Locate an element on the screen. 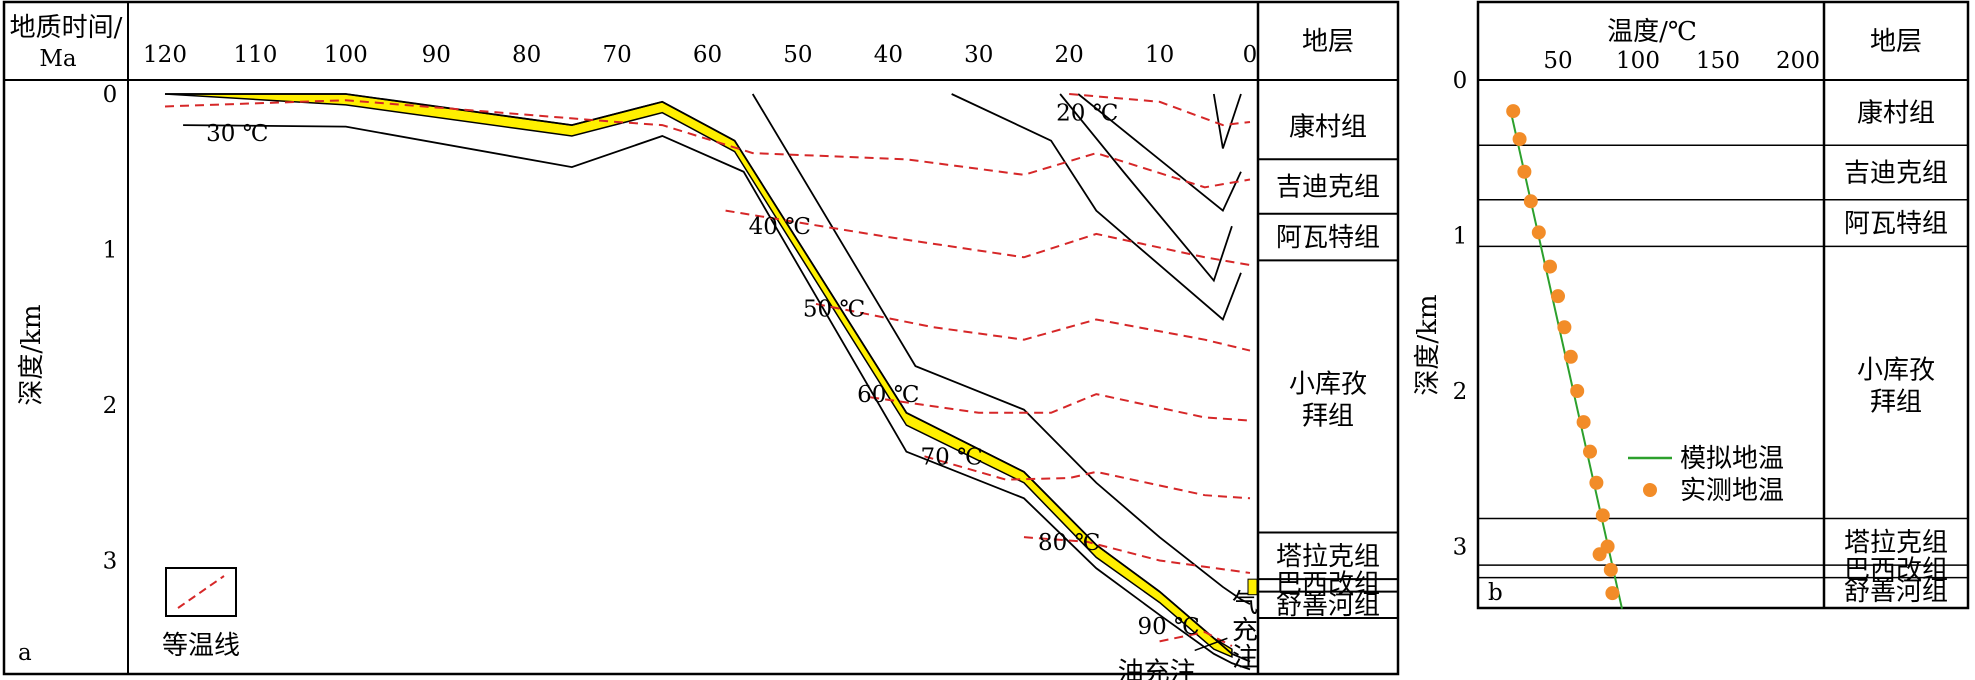  x-tick-label-50: 50 is located at coordinates (797, 55).